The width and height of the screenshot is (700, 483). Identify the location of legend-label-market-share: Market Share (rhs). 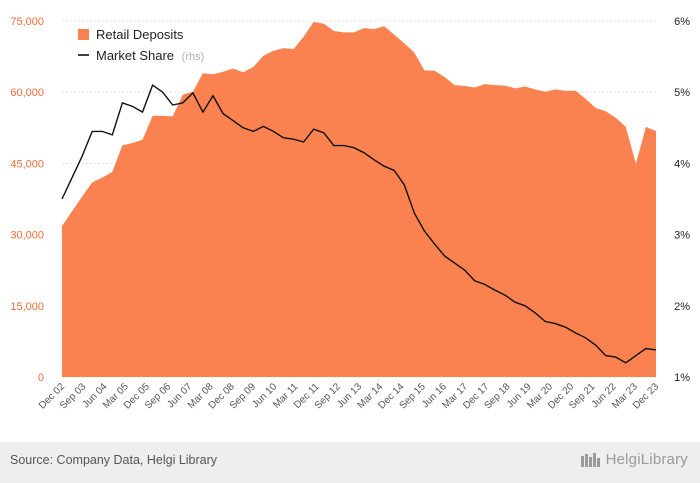
(150, 55).